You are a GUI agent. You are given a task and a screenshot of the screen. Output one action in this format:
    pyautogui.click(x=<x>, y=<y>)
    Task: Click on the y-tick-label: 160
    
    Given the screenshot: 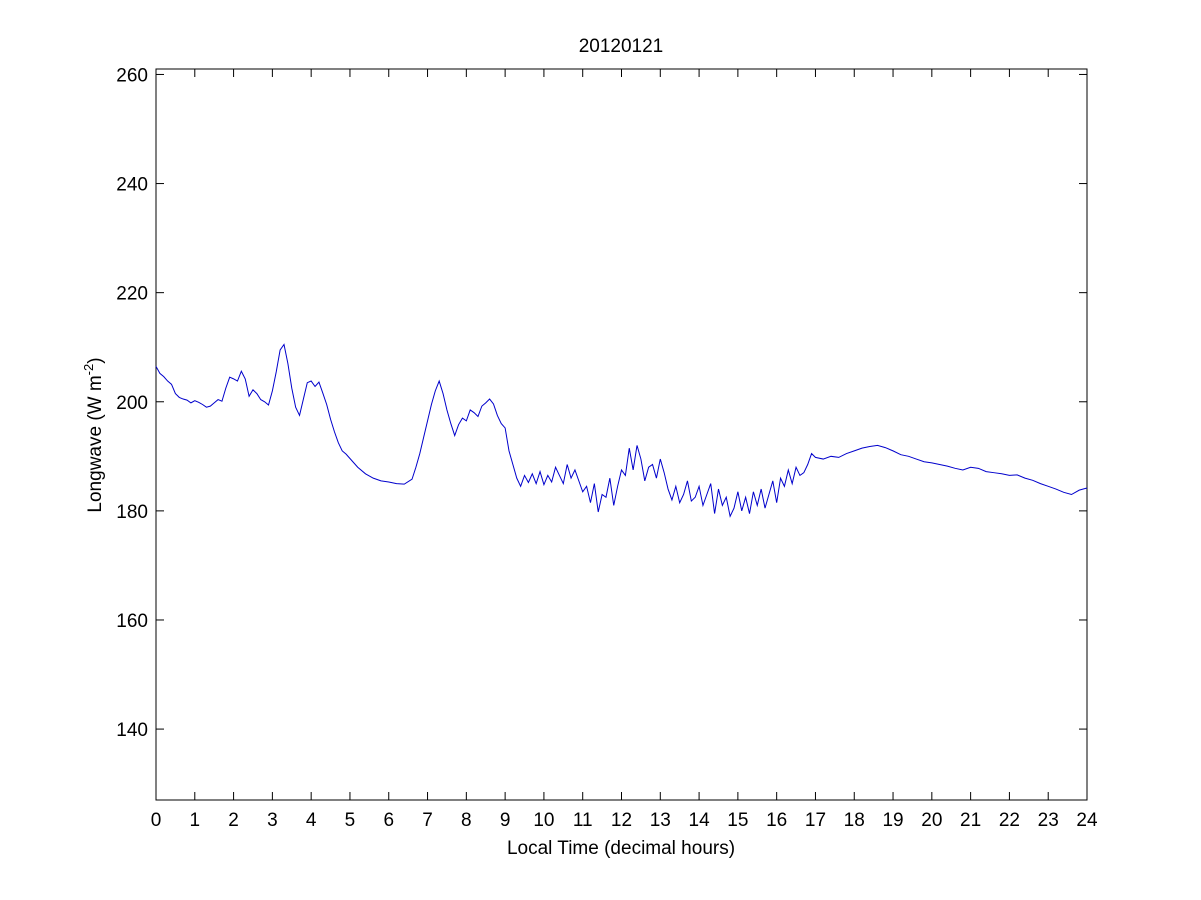 What is the action you would take?
    pyautogui.click(x=132, y=621)
    